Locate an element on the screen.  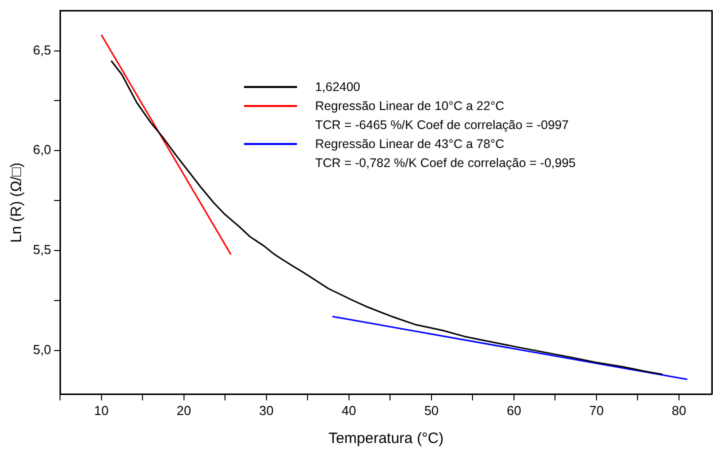
x-tick-label: 70 is located at coordinates (596, 410).